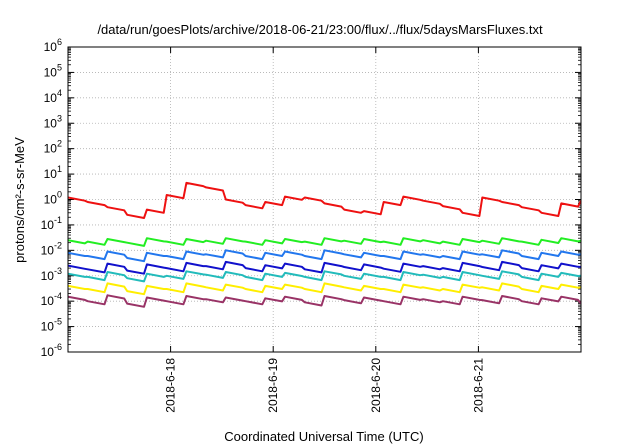 Image resolution: width=640 pixels, height=448 pixels. Describe the element at coordinates (51, 274) in the screenshot. I see `y-tick-label: 10⁻³` at that location.